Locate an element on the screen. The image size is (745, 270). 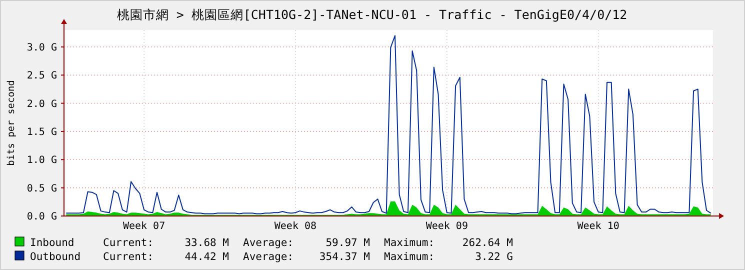
legend-label: Outbound is located at coordinates (55, 257).